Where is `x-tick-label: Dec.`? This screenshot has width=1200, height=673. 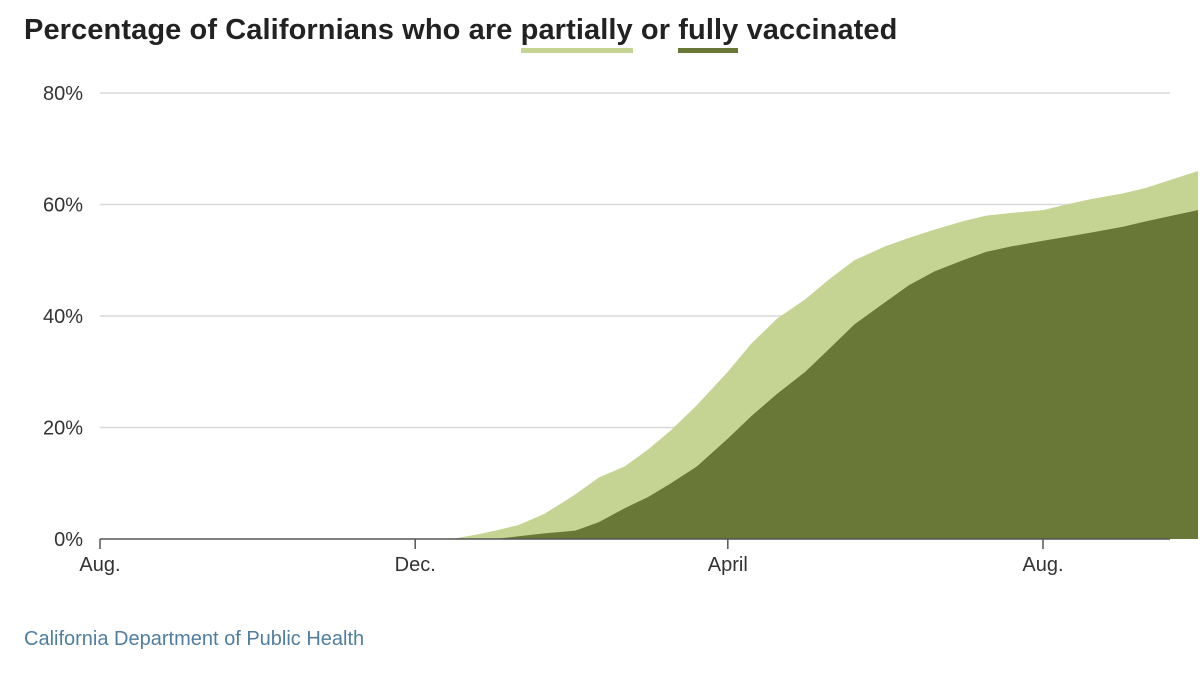 x-tick-label: Dec. is located at coordinates (415, 565).